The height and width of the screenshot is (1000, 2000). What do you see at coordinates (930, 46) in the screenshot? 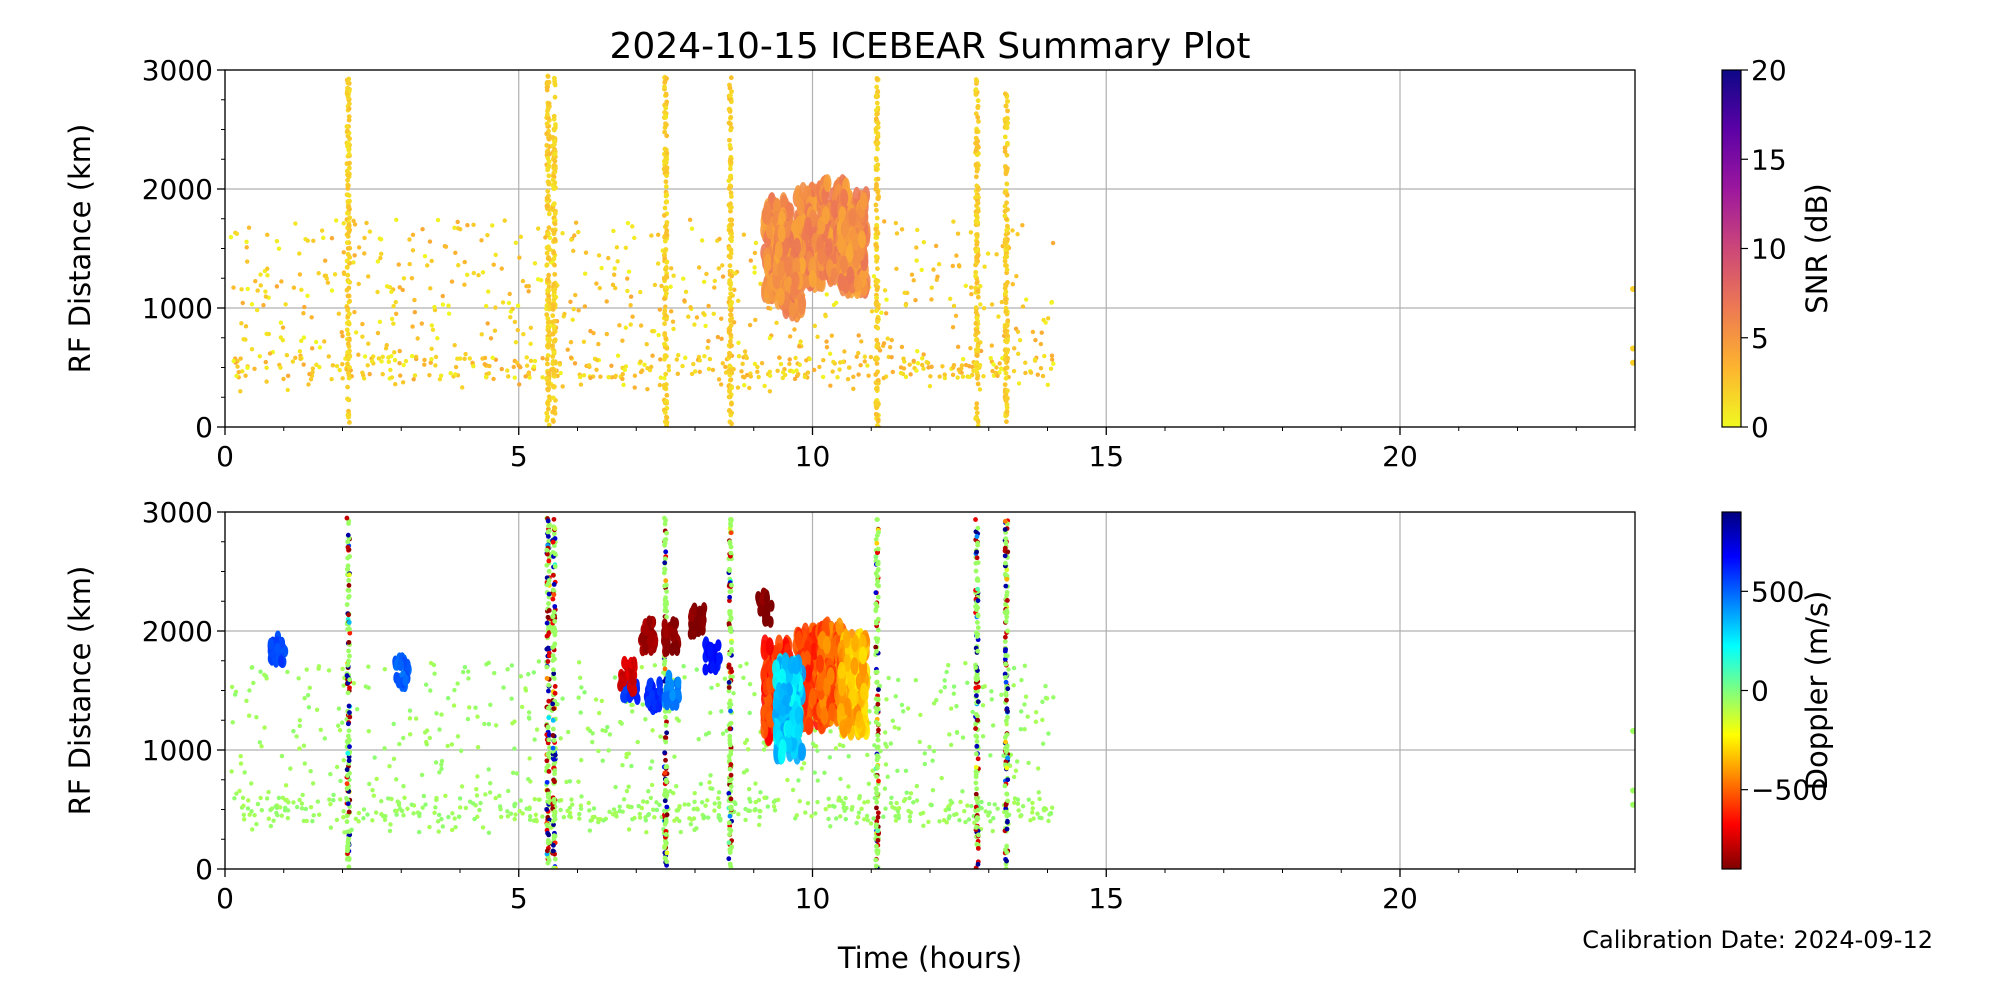
I see `figure-title: 2024-10-15 ICEBEAR Summary Plot` at bounding box center [930, 46].